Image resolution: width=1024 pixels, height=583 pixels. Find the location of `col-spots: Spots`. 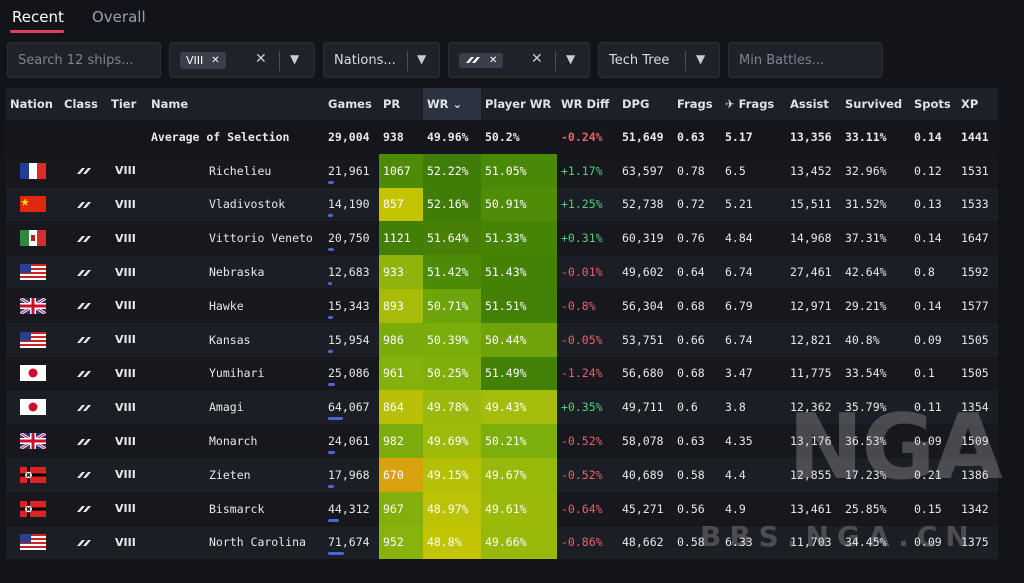

col-spots: Spots is located at coordinates (933, 104).